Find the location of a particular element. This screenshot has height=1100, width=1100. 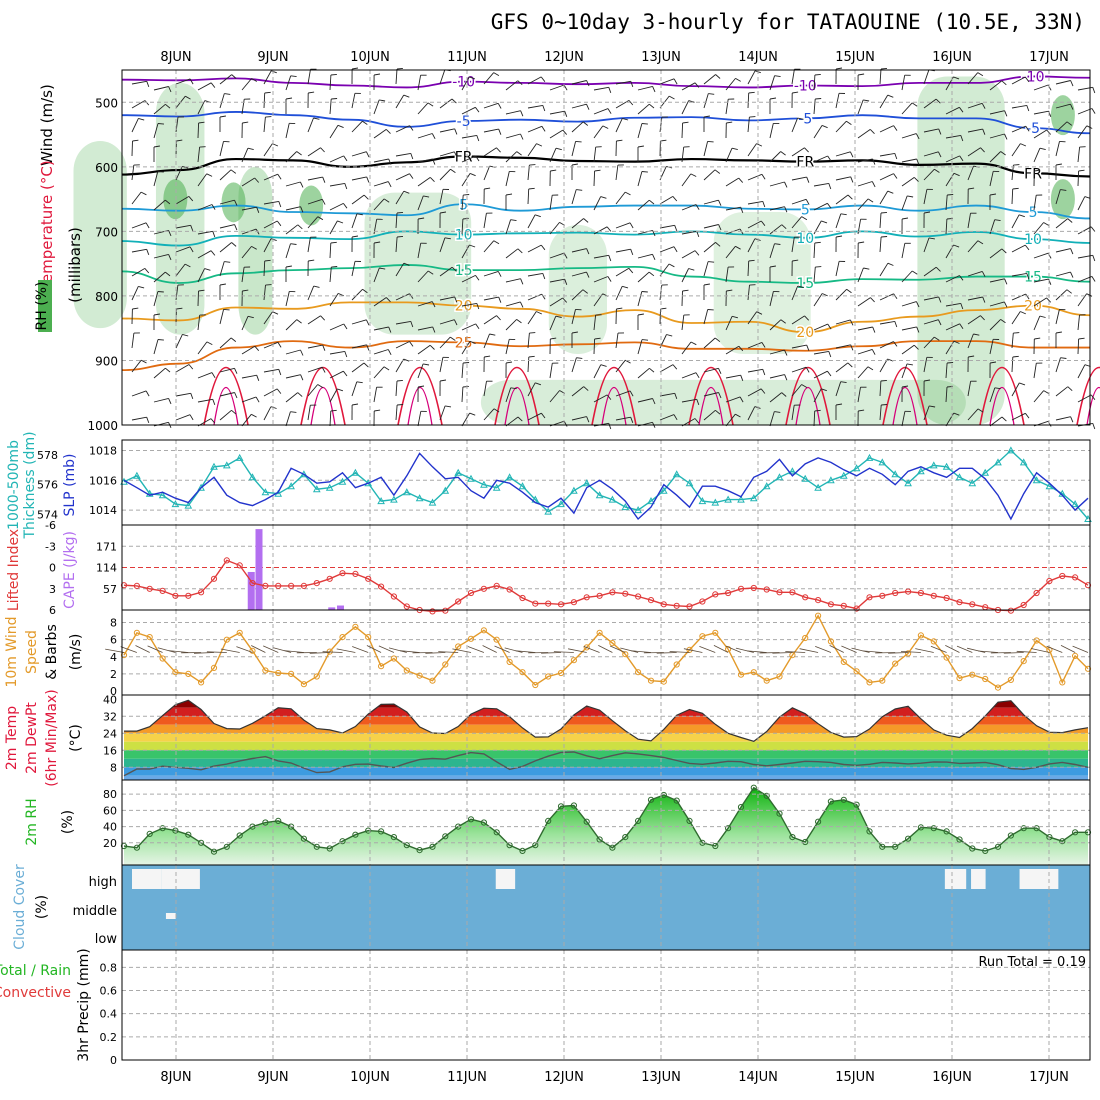

cloud-unit-label: (%) is located at coordinates (42, 907).